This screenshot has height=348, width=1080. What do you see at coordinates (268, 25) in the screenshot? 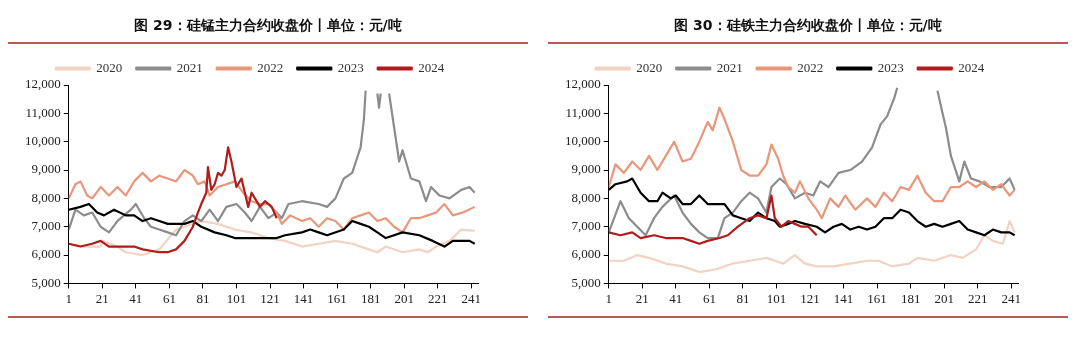
I see `chart-title: 图 29：硅锰主力合约收盘价丨单位：元/吨` at bounding box center [268, 25].